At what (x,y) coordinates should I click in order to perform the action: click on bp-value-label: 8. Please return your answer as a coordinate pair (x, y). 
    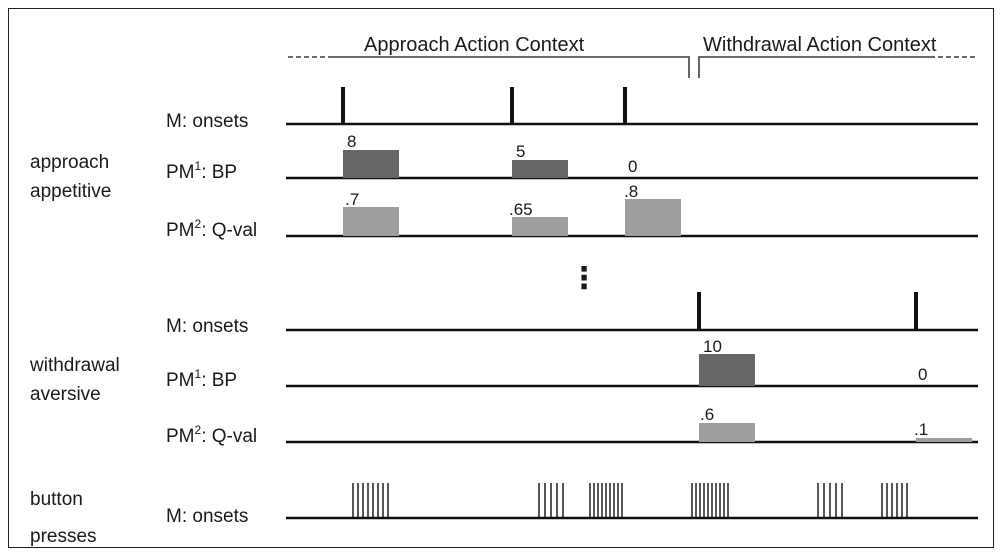
    Looking at the image, I should click on (351, 141).